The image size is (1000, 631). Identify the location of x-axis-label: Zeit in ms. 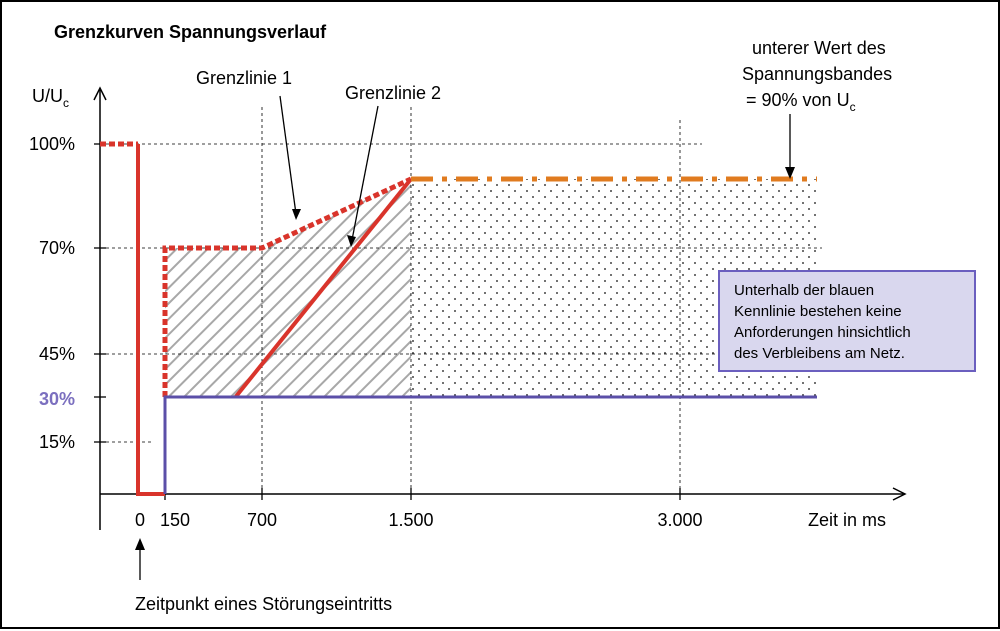
(847, 520).